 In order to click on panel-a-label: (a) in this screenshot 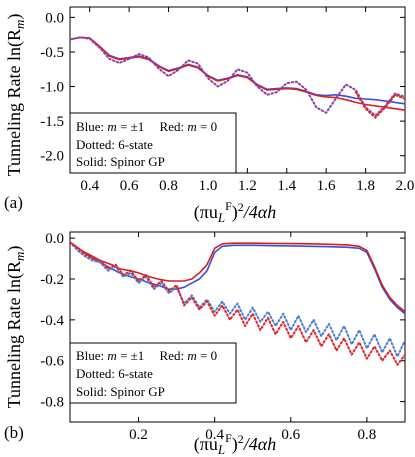, I will do `click(13, 202)`.